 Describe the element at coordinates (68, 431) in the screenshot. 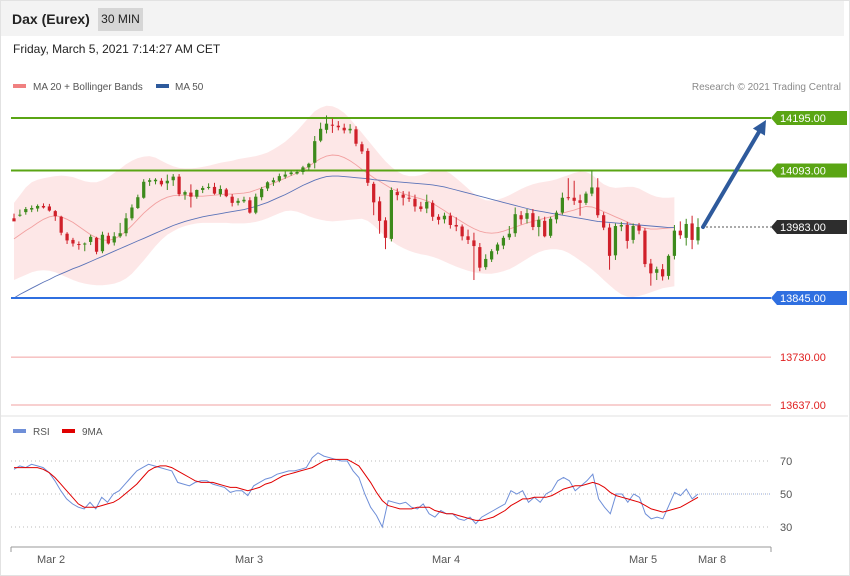

I see `legend-swatch-9ma` at that location.